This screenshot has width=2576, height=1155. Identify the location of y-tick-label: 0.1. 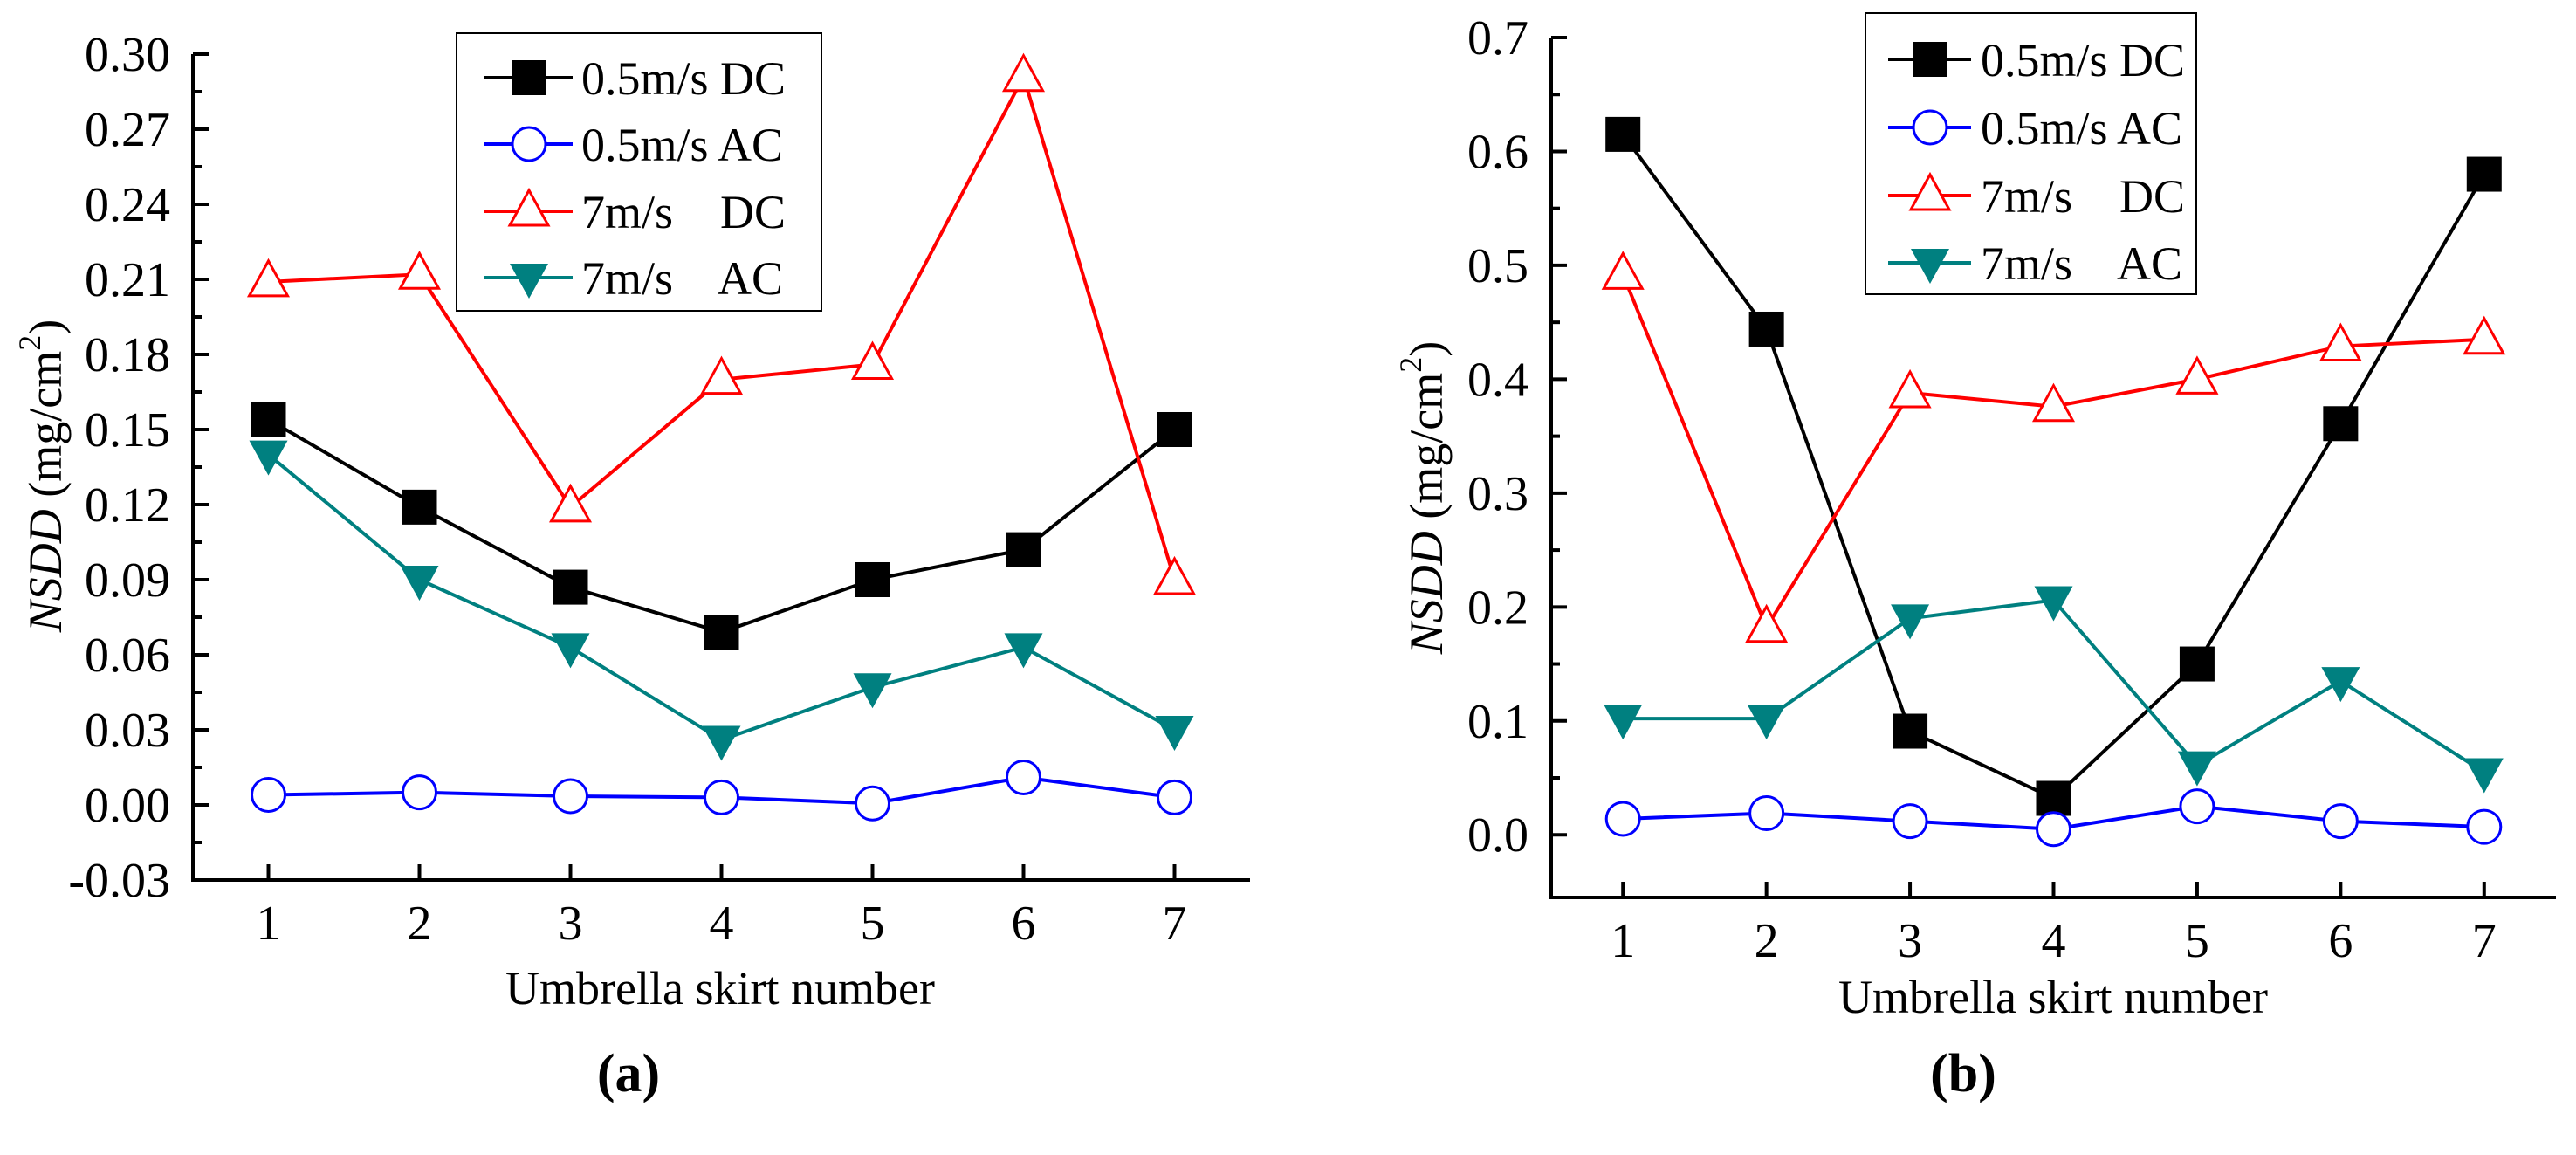
(1497, 722).